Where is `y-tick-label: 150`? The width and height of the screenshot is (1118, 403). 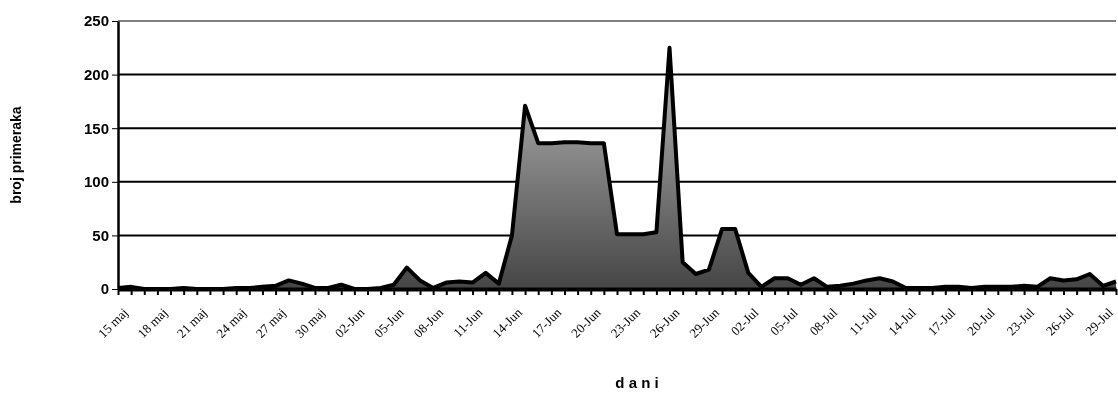
y-tick-label: 150 is located at coordinates (96, 128).